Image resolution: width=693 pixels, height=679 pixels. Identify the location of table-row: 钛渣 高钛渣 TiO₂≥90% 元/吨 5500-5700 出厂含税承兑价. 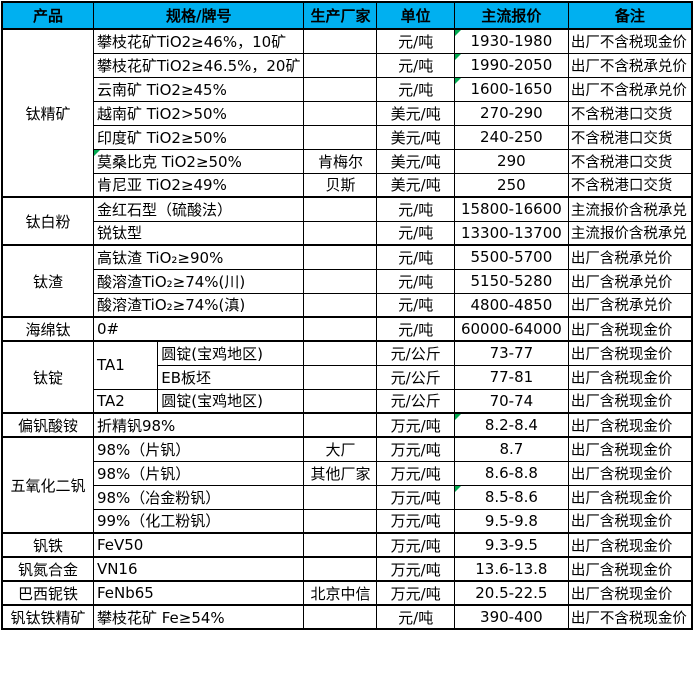
(347, 281).